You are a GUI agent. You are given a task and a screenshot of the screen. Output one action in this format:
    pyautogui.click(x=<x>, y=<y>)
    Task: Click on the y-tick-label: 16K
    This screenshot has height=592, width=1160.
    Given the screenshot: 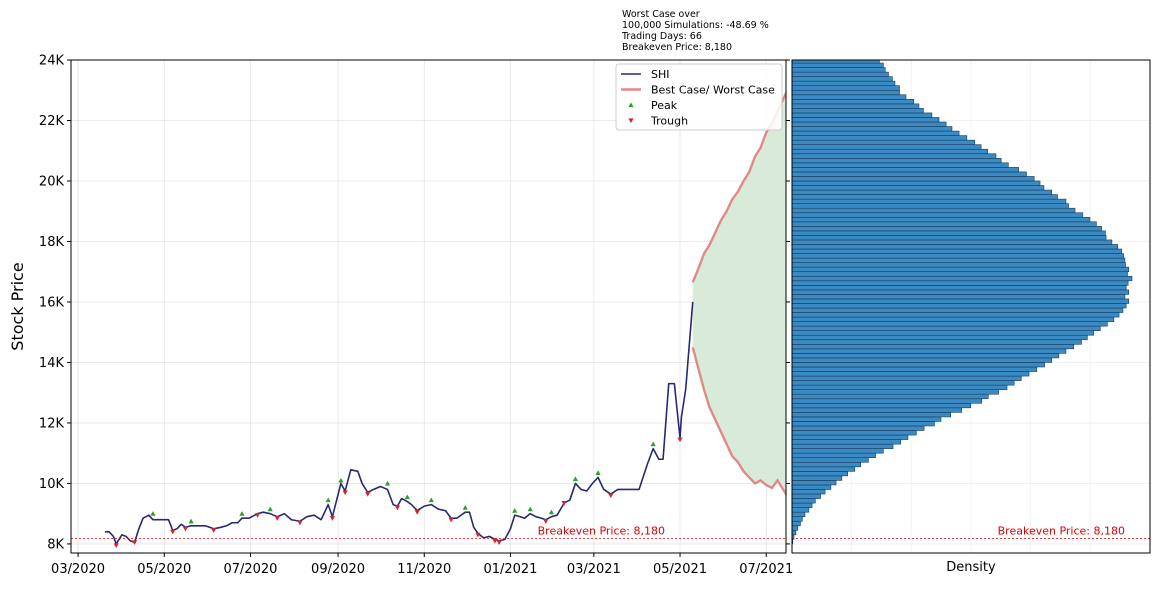 What is the action you would take?
    pyautogui.click(x=52, y=302)
    